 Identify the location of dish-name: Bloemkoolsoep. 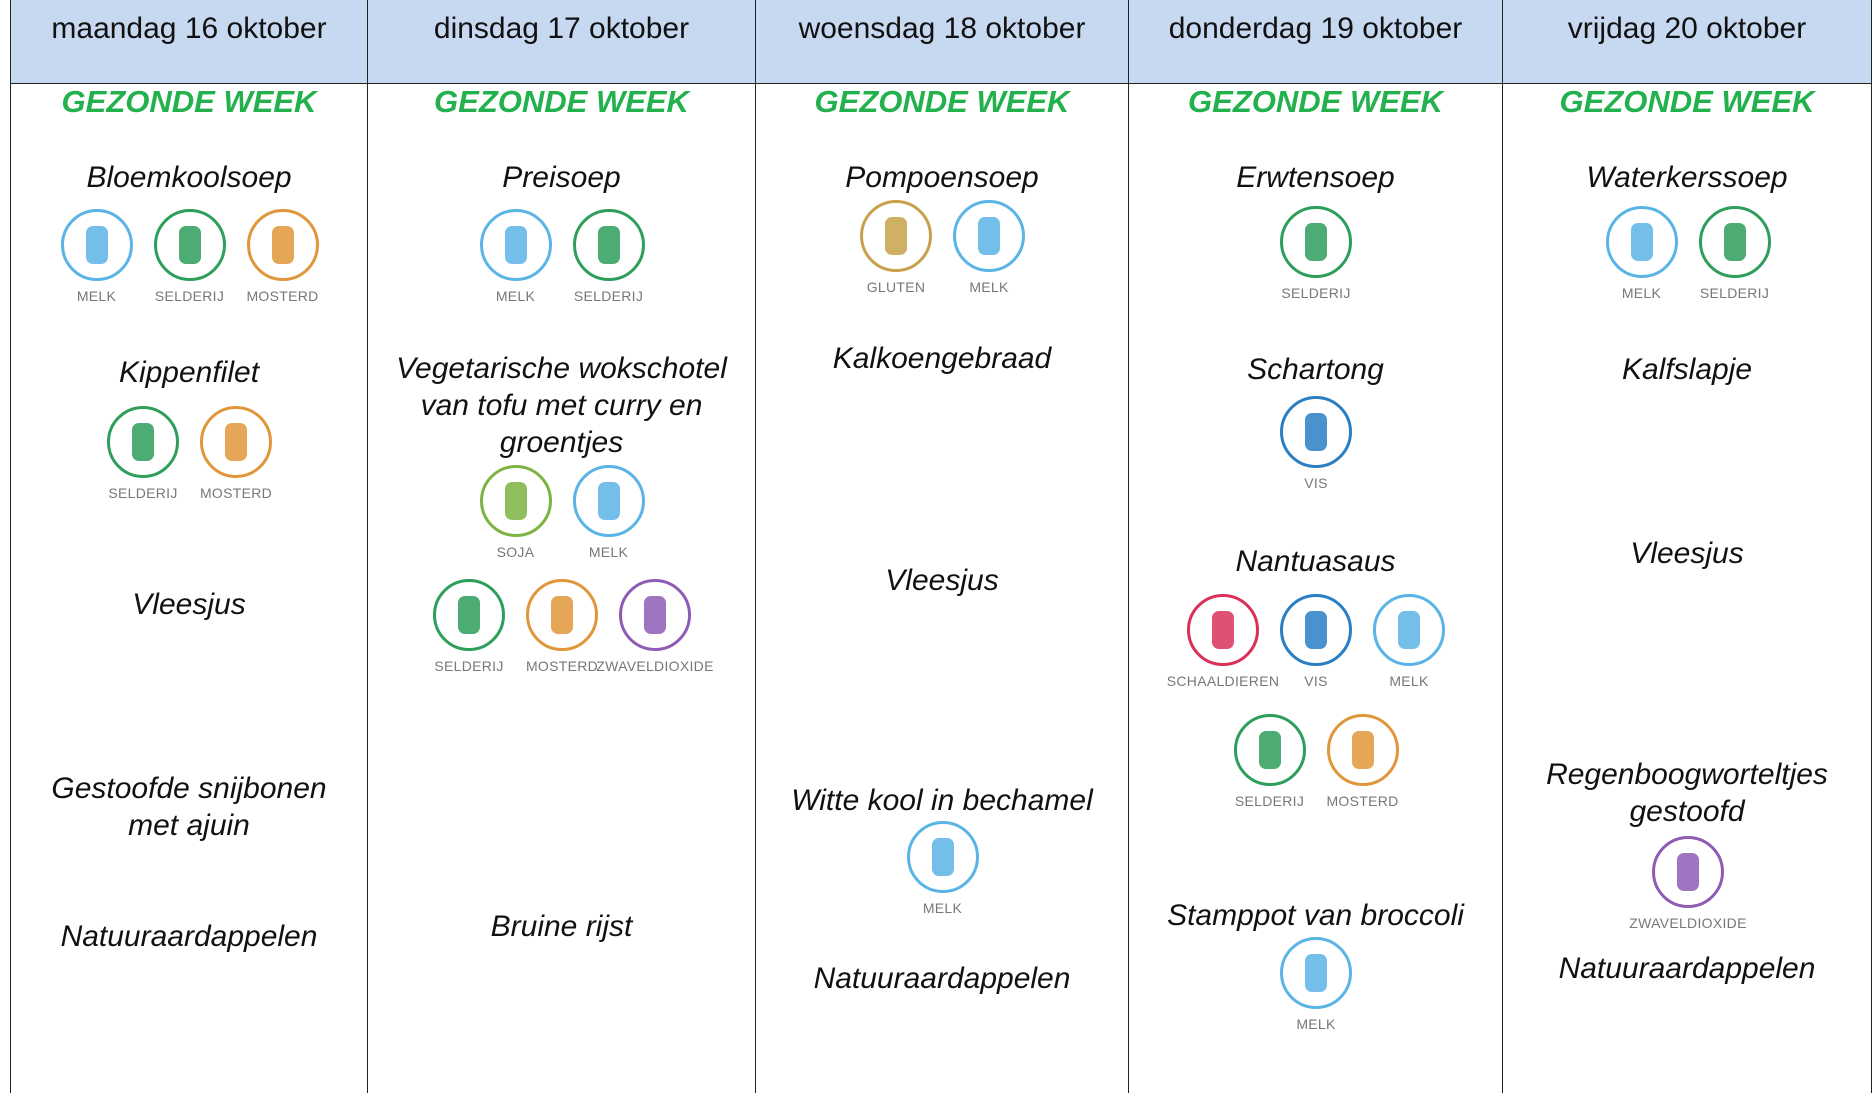
(189, 177).